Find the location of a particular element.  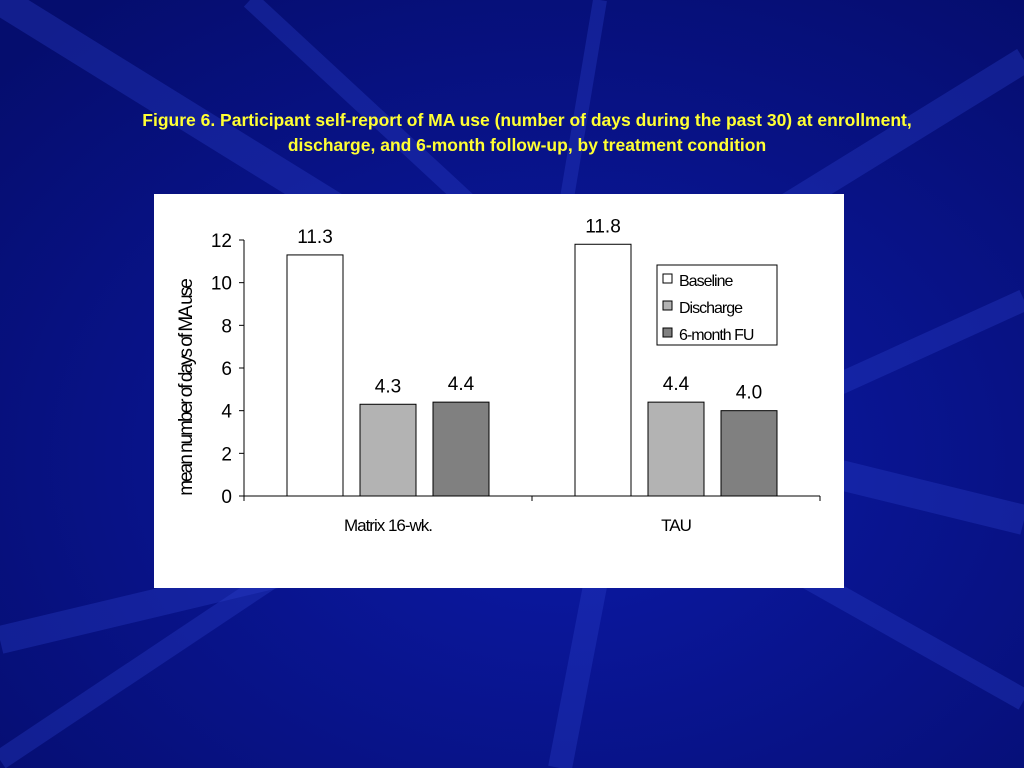

legend-box is located at coordinates (717, 305).